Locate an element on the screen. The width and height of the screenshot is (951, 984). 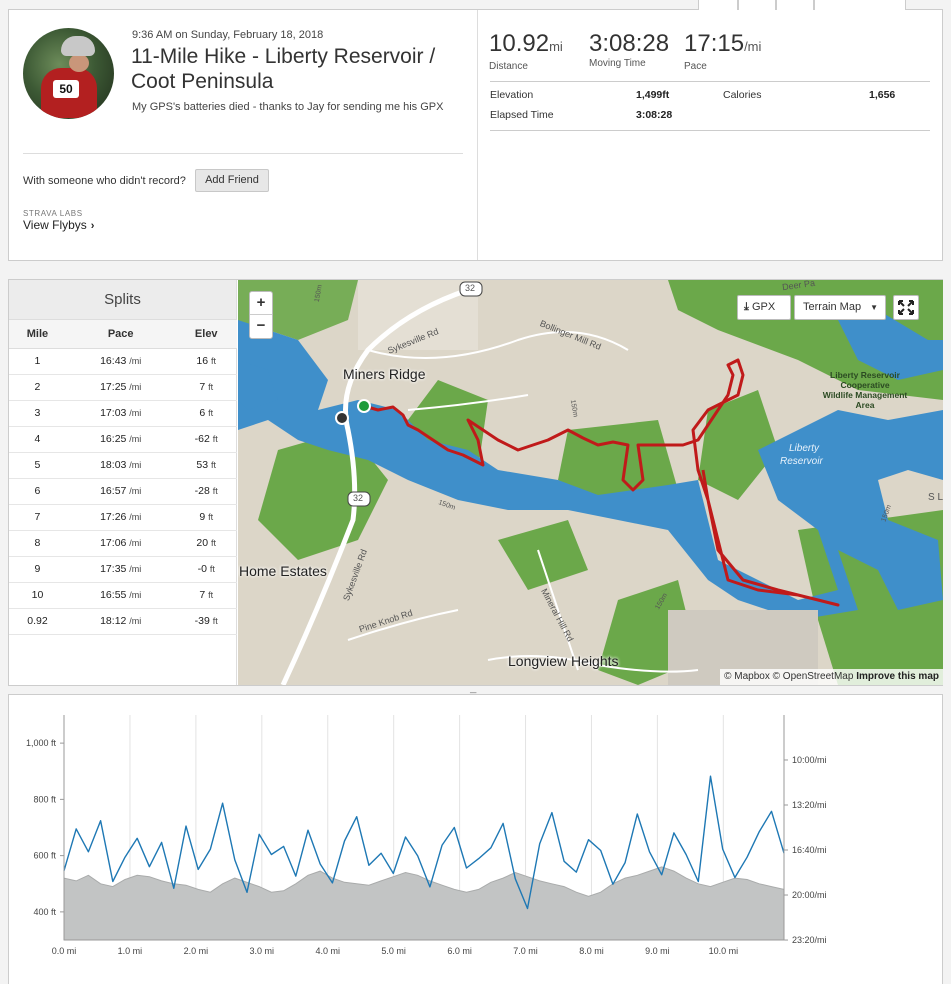
stat-distance: 10.92mi Distance is located at coordinates (526, 51).